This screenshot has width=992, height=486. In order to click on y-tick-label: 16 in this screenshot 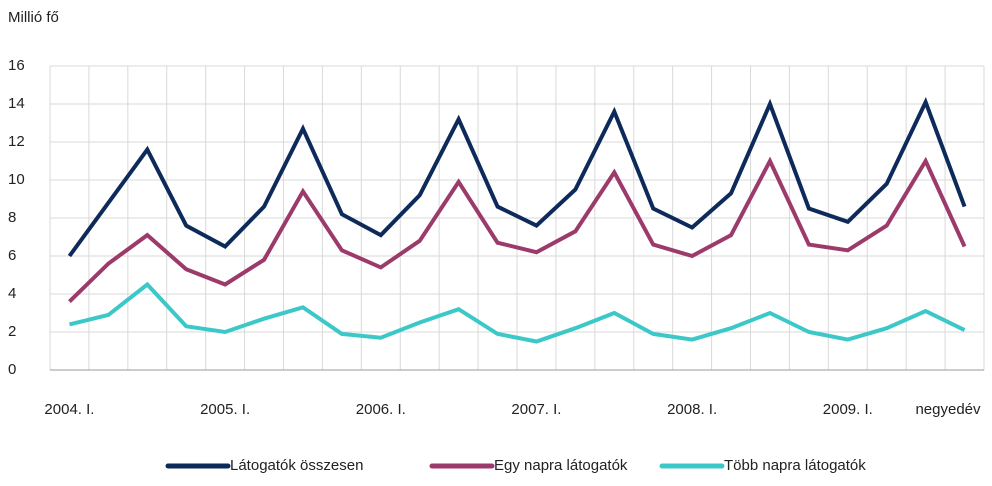, I will do `click(16, 65)`.